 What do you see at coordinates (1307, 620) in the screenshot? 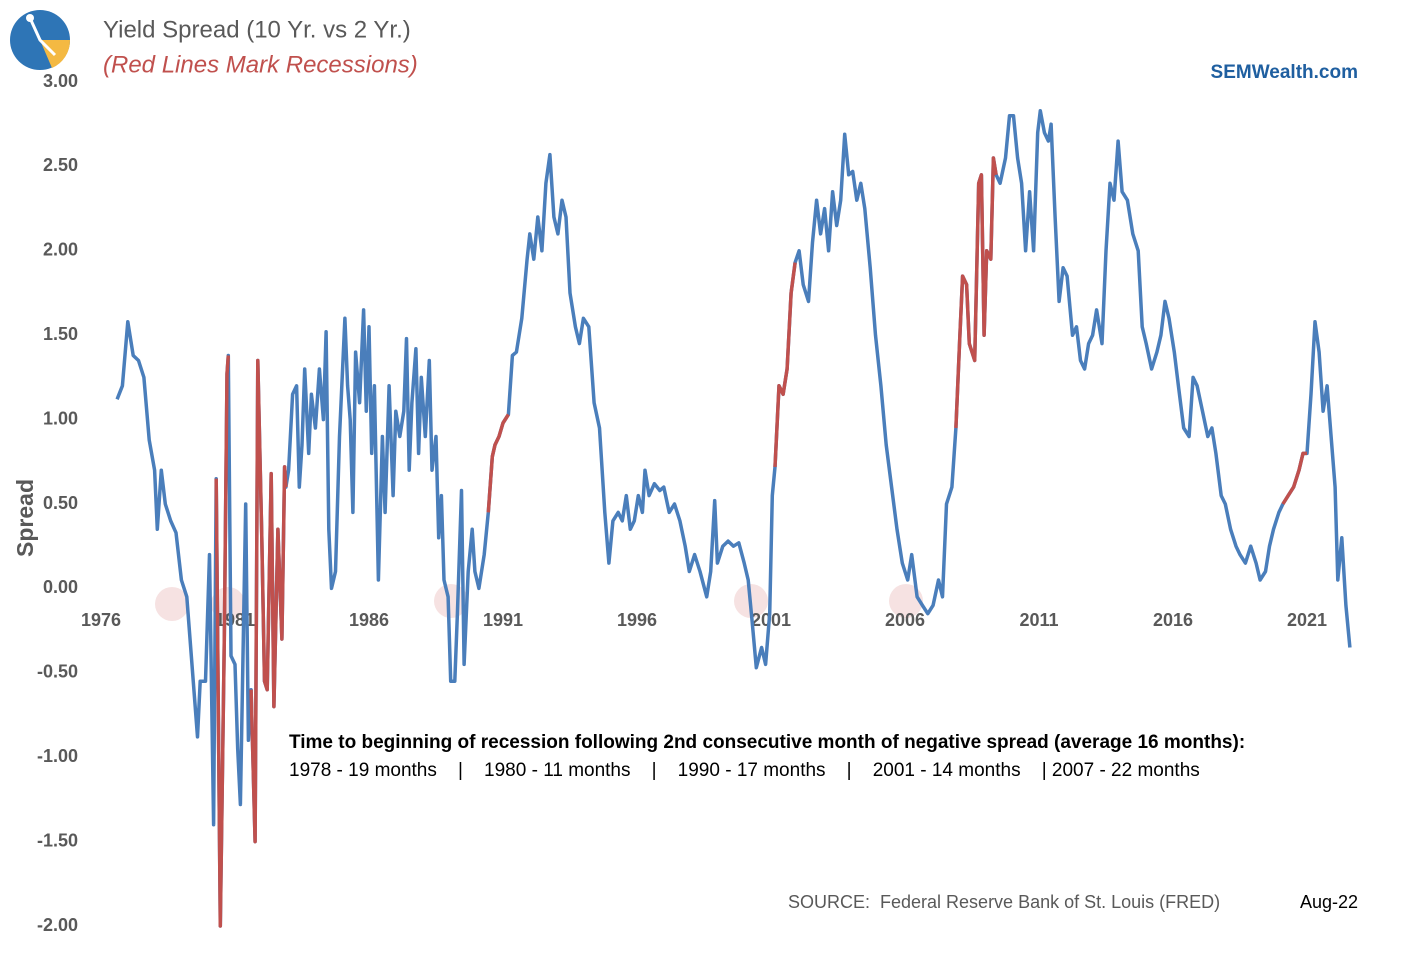
I see `x-tick-label: 2021` at bounding box center [1307, 620].